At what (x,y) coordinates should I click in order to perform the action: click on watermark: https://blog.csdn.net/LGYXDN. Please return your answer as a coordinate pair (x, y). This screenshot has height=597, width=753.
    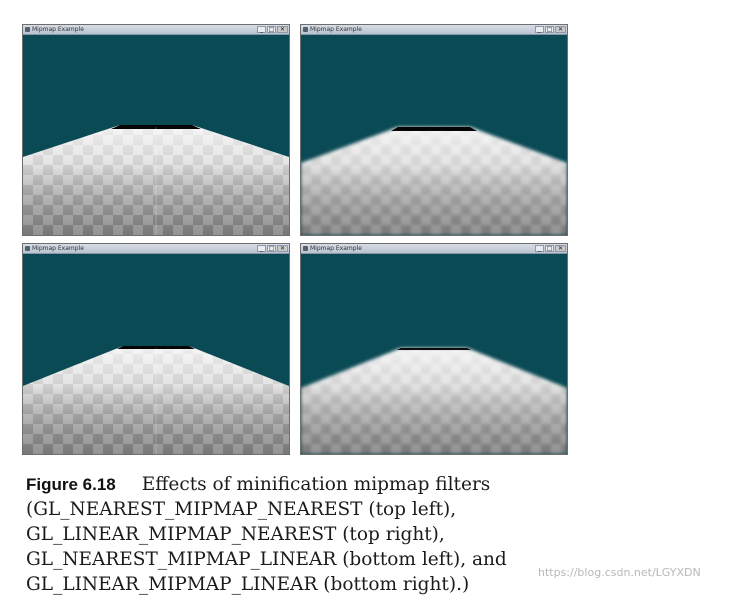
    Looking at the image, I should click on (619, 572).